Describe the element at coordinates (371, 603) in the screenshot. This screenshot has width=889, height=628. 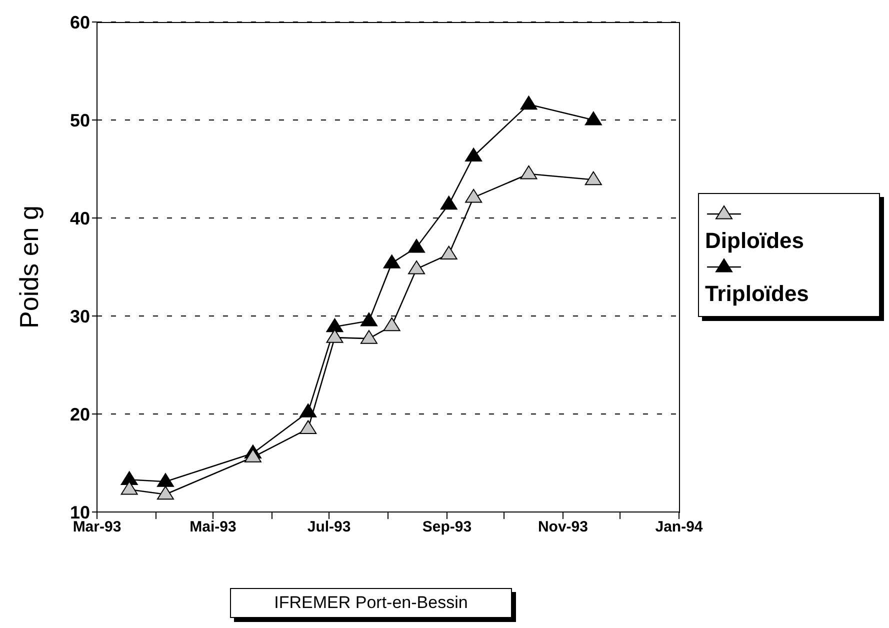
I see `text: IFREMER Port-en-Bessin` at that location.